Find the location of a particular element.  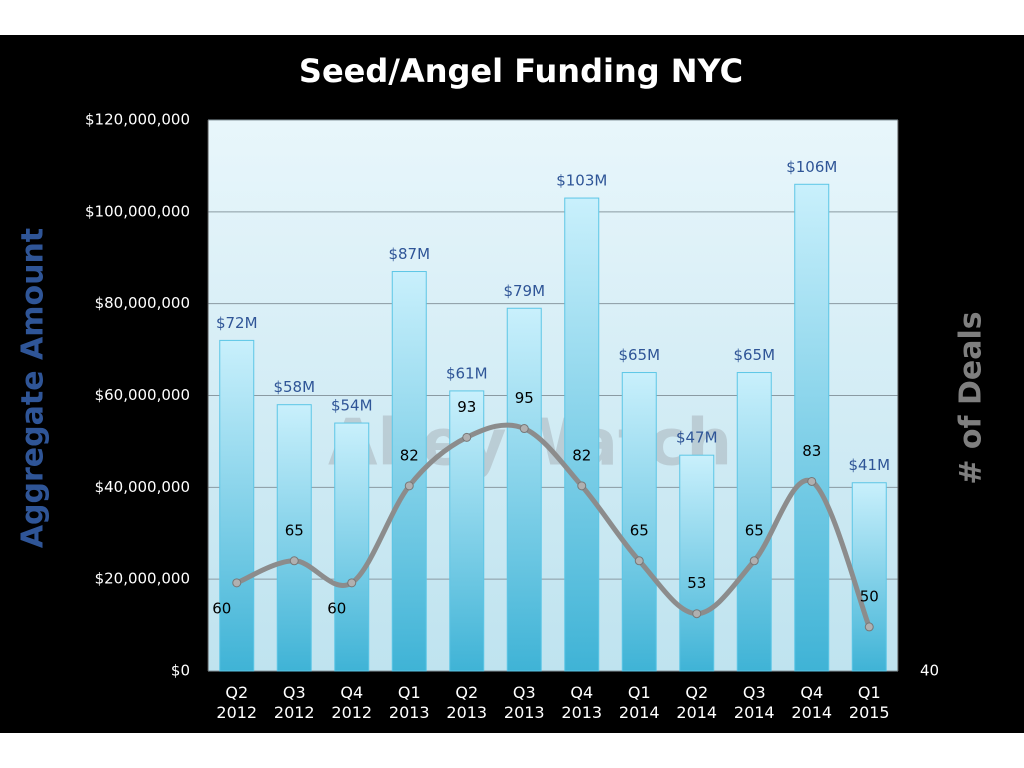

y-tick-label: $120,000,000 is located at coordinates (137, 120).